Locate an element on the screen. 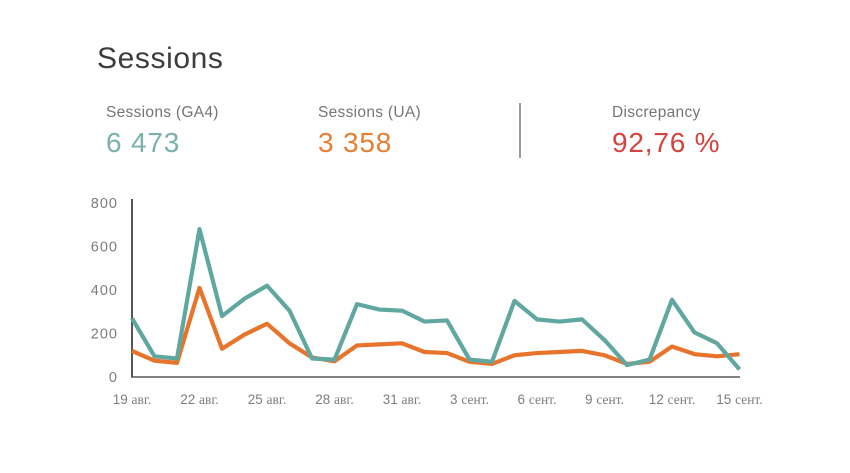 Image resolution: width=850 pixels, height=473 pixels. x-axis-tick-label: 28 авг. is located at coordinates (334, 399).